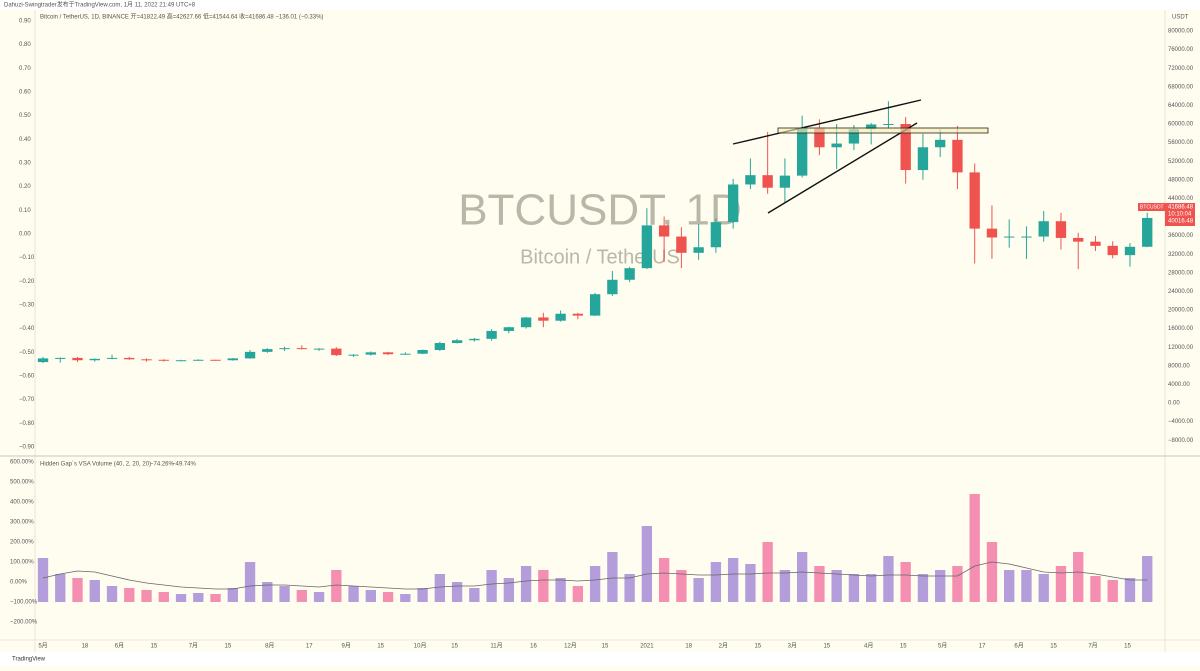 The width and height of the screenshot is (1200, 671). What do you see at coordinates (1179, 366) in the screenshot?
I see `y2-tick-label: 8000.00` at bounding box center [1179, 366].